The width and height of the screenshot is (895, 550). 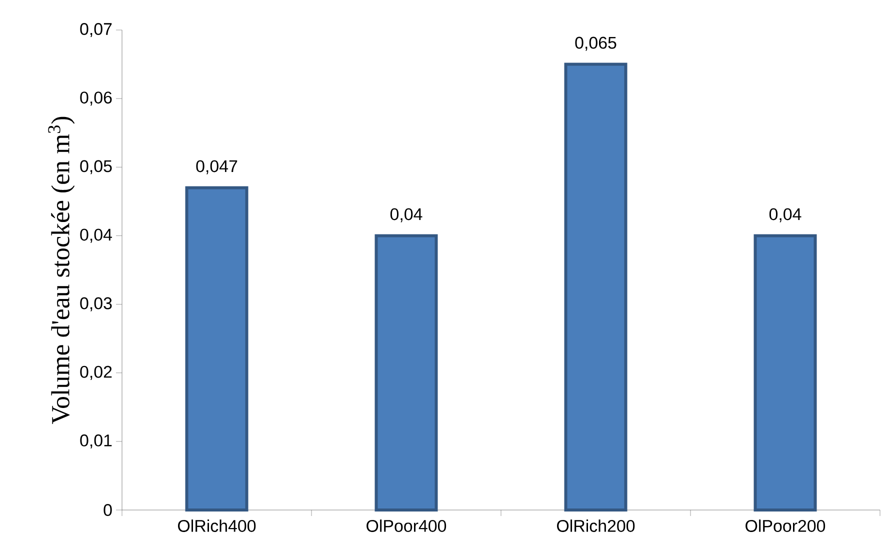 I want to click on x-tick-label: OlPoor400, so click(x=406, y=526).